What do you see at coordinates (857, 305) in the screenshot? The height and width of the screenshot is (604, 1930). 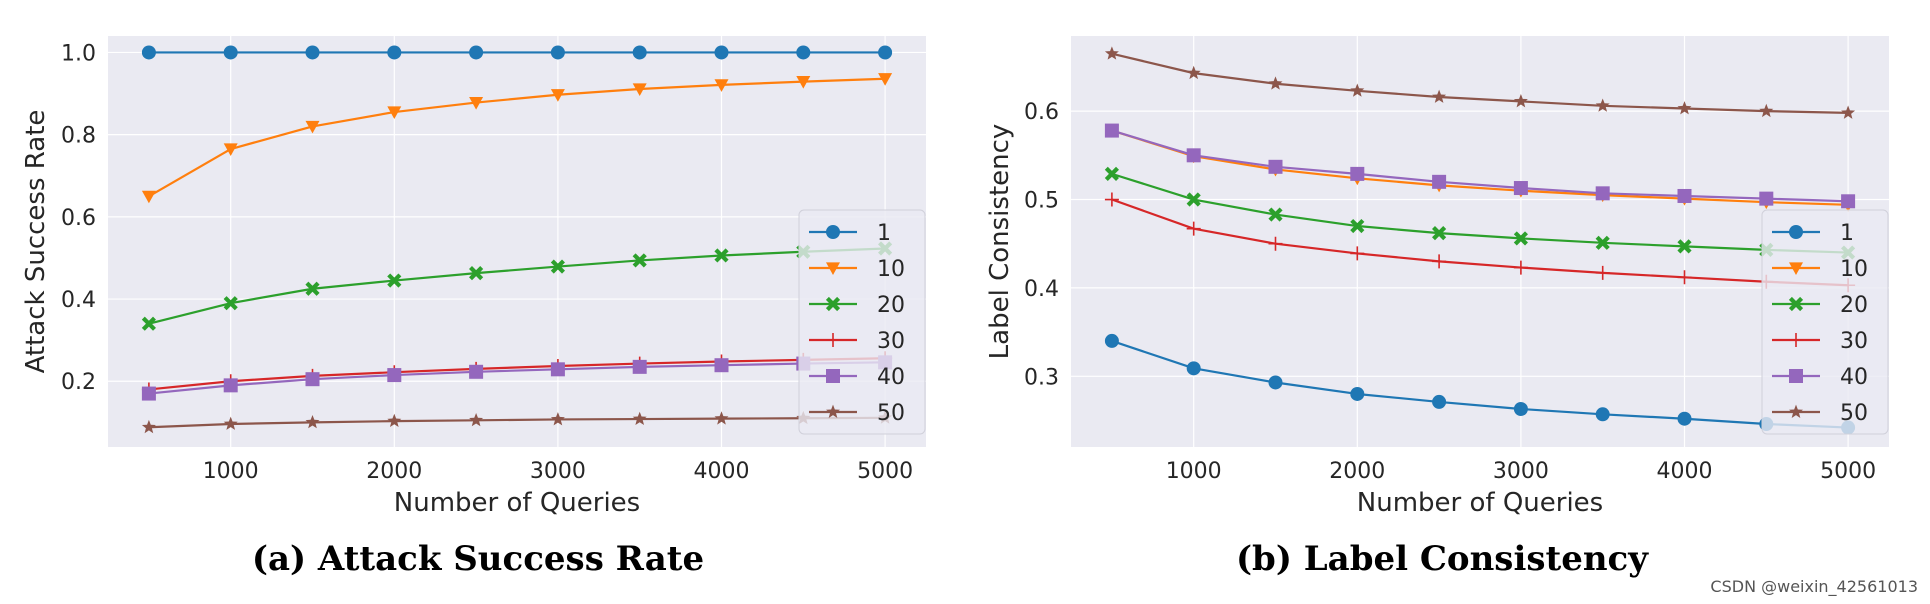 I see `legend-item: 20` at bounding box center [857, 305].